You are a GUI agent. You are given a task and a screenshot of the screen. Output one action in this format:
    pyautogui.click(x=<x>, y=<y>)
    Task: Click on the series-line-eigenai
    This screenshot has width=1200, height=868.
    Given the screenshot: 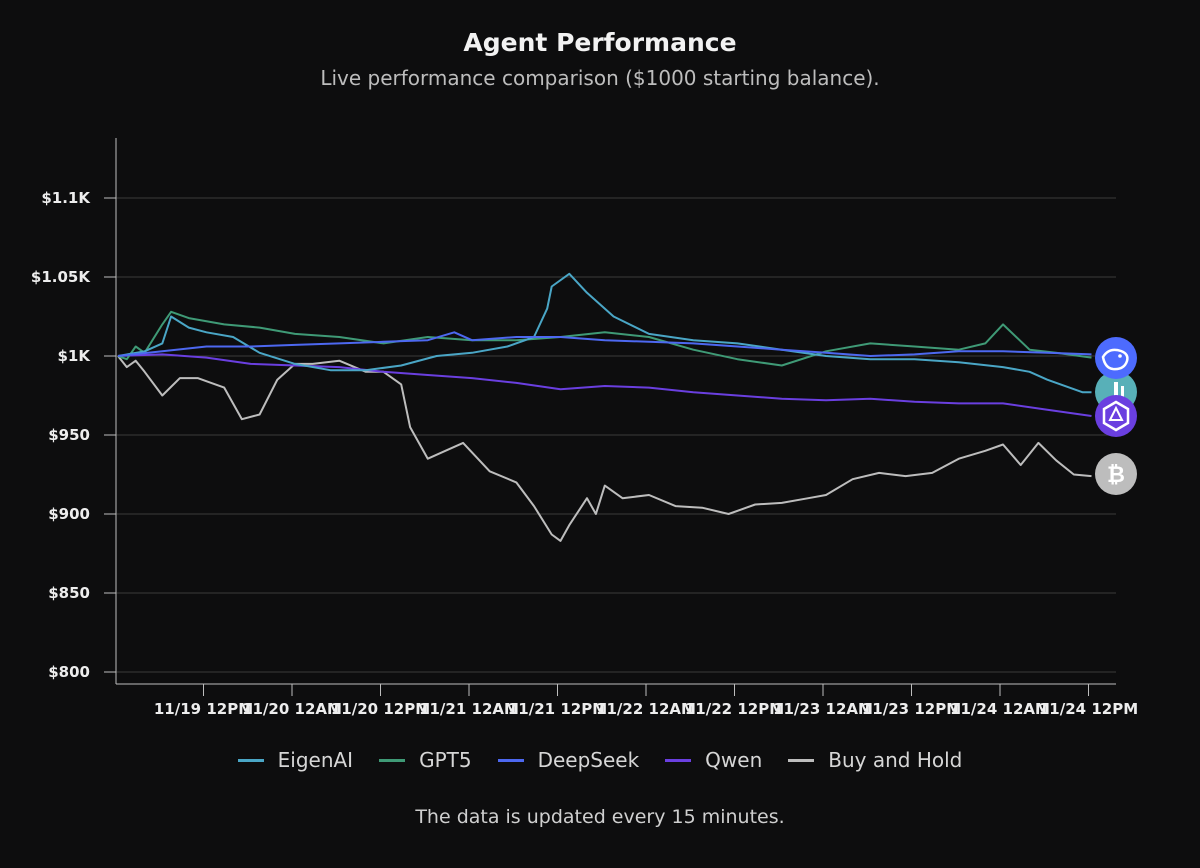 What is the action you would take?
    pyautogui.click(x=604, y=333)
    